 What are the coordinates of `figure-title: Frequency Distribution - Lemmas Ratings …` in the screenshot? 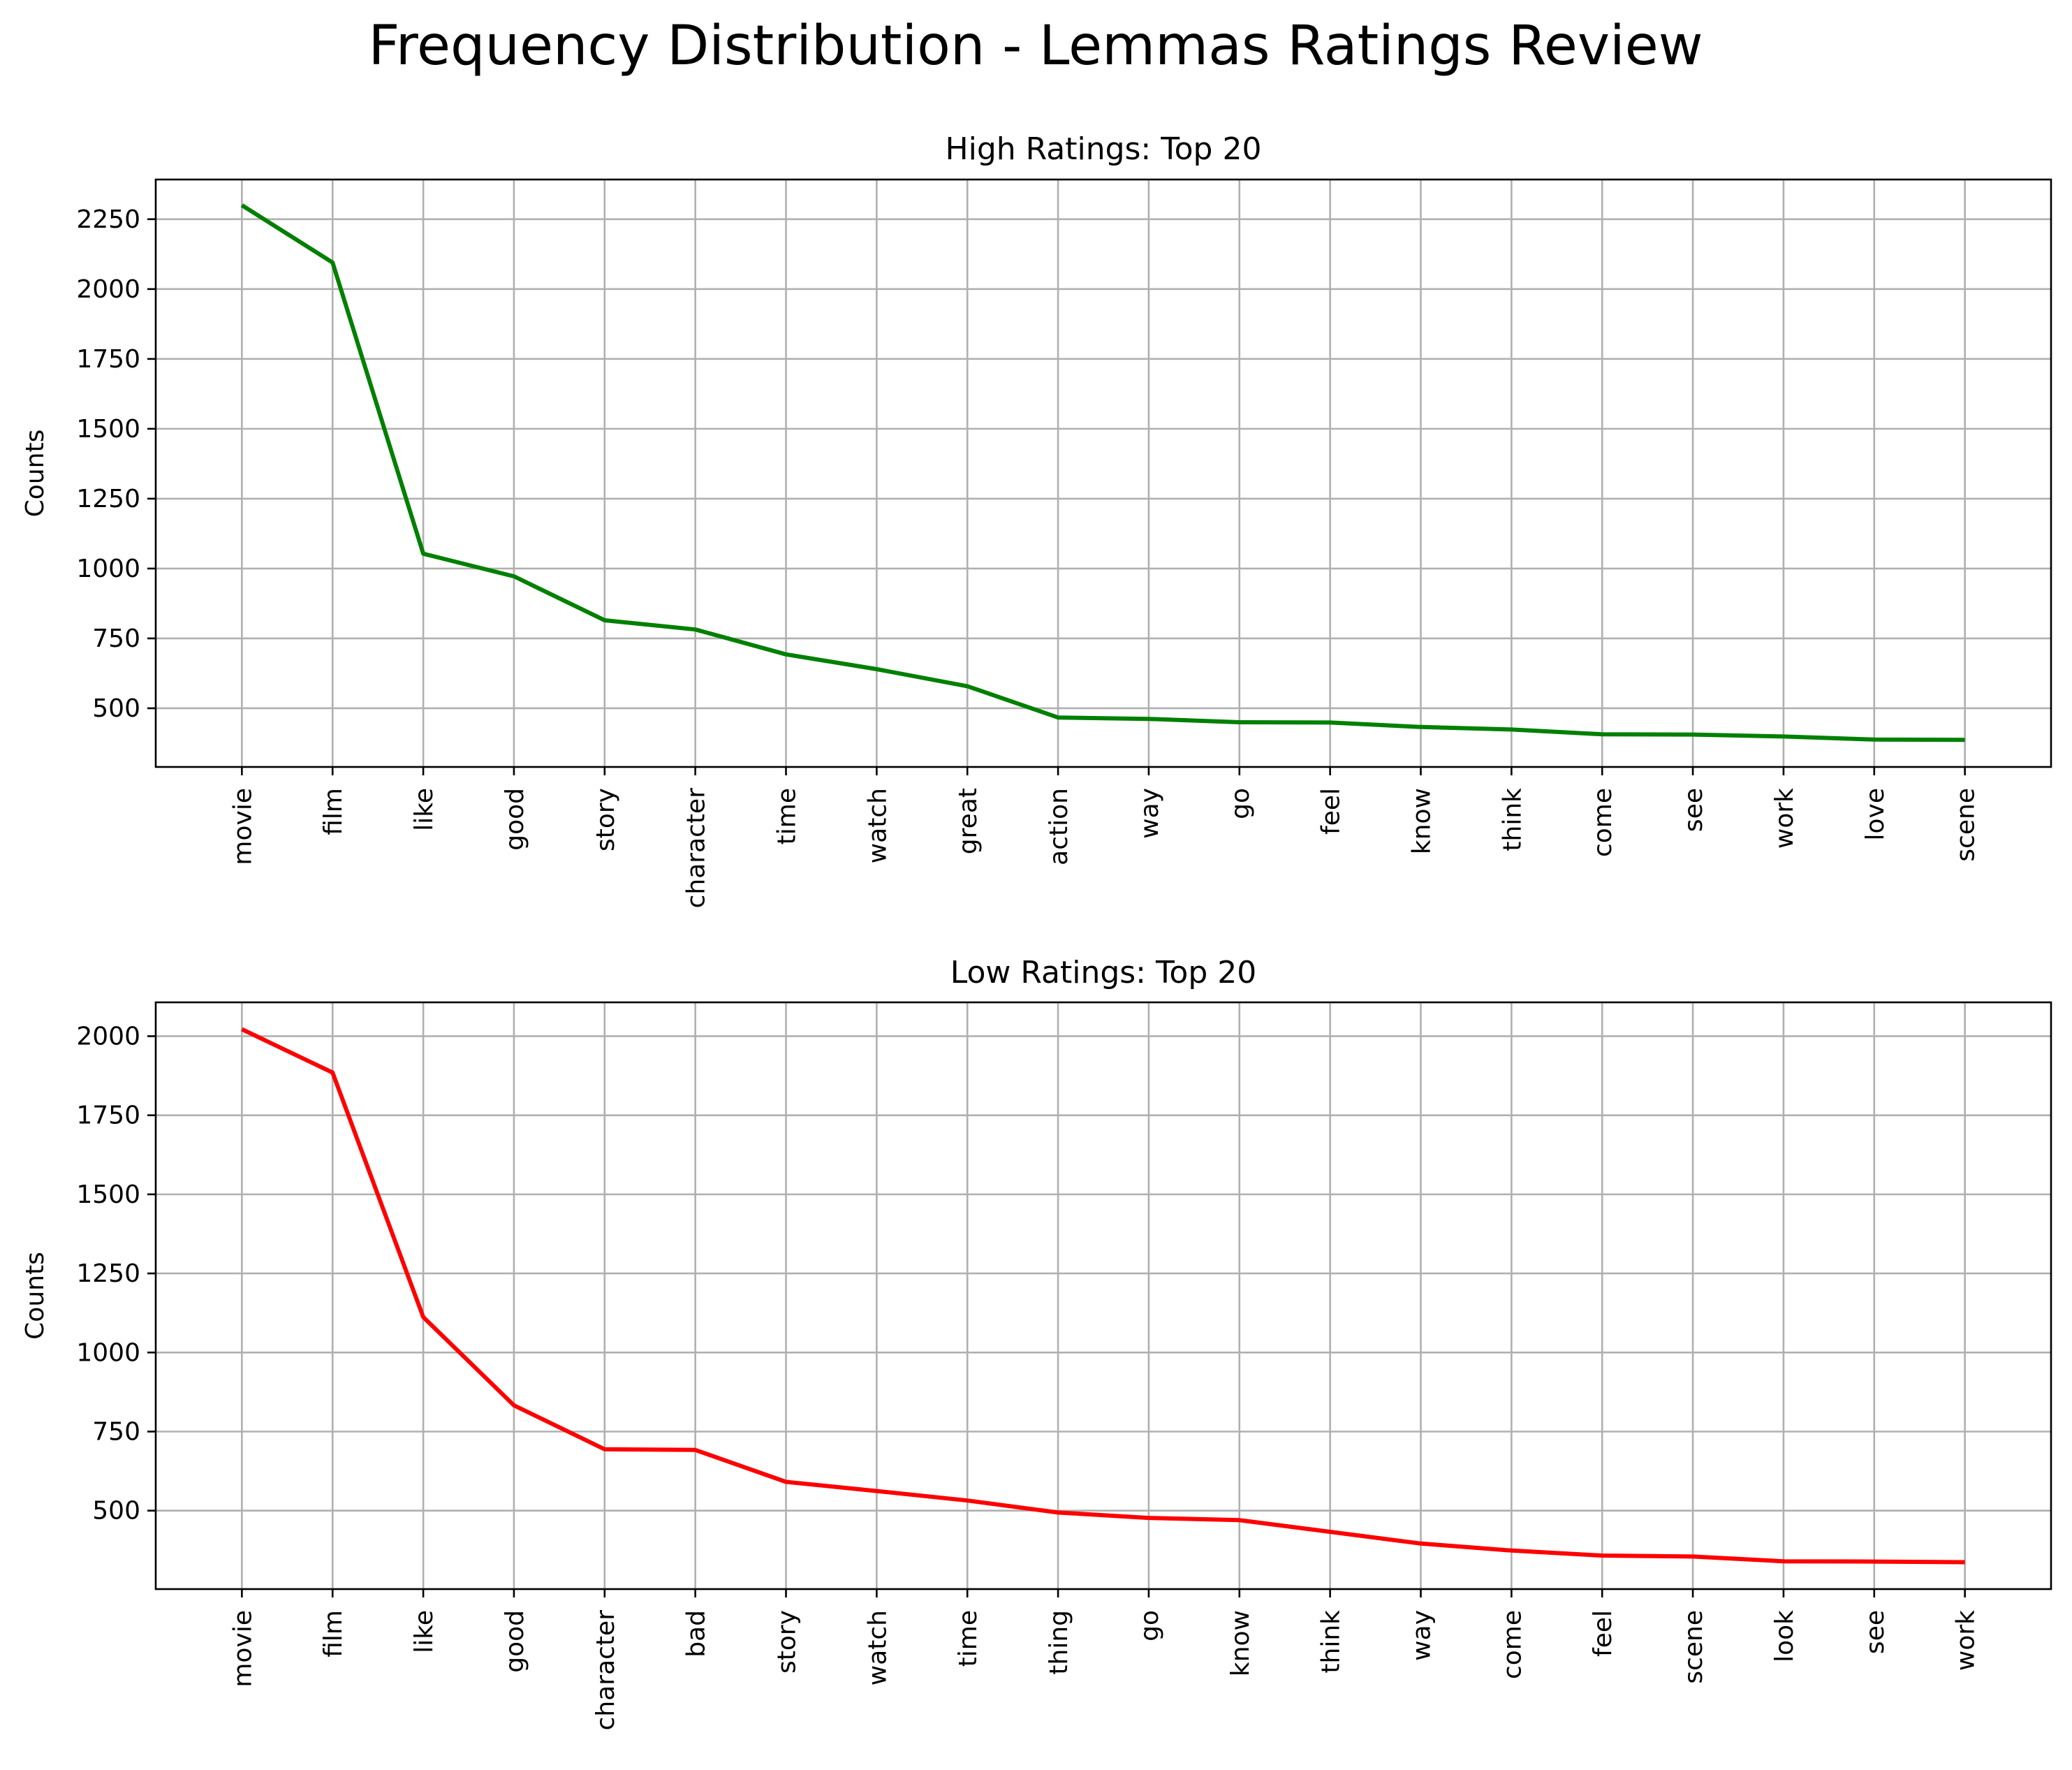 It's located at (1036, 46).